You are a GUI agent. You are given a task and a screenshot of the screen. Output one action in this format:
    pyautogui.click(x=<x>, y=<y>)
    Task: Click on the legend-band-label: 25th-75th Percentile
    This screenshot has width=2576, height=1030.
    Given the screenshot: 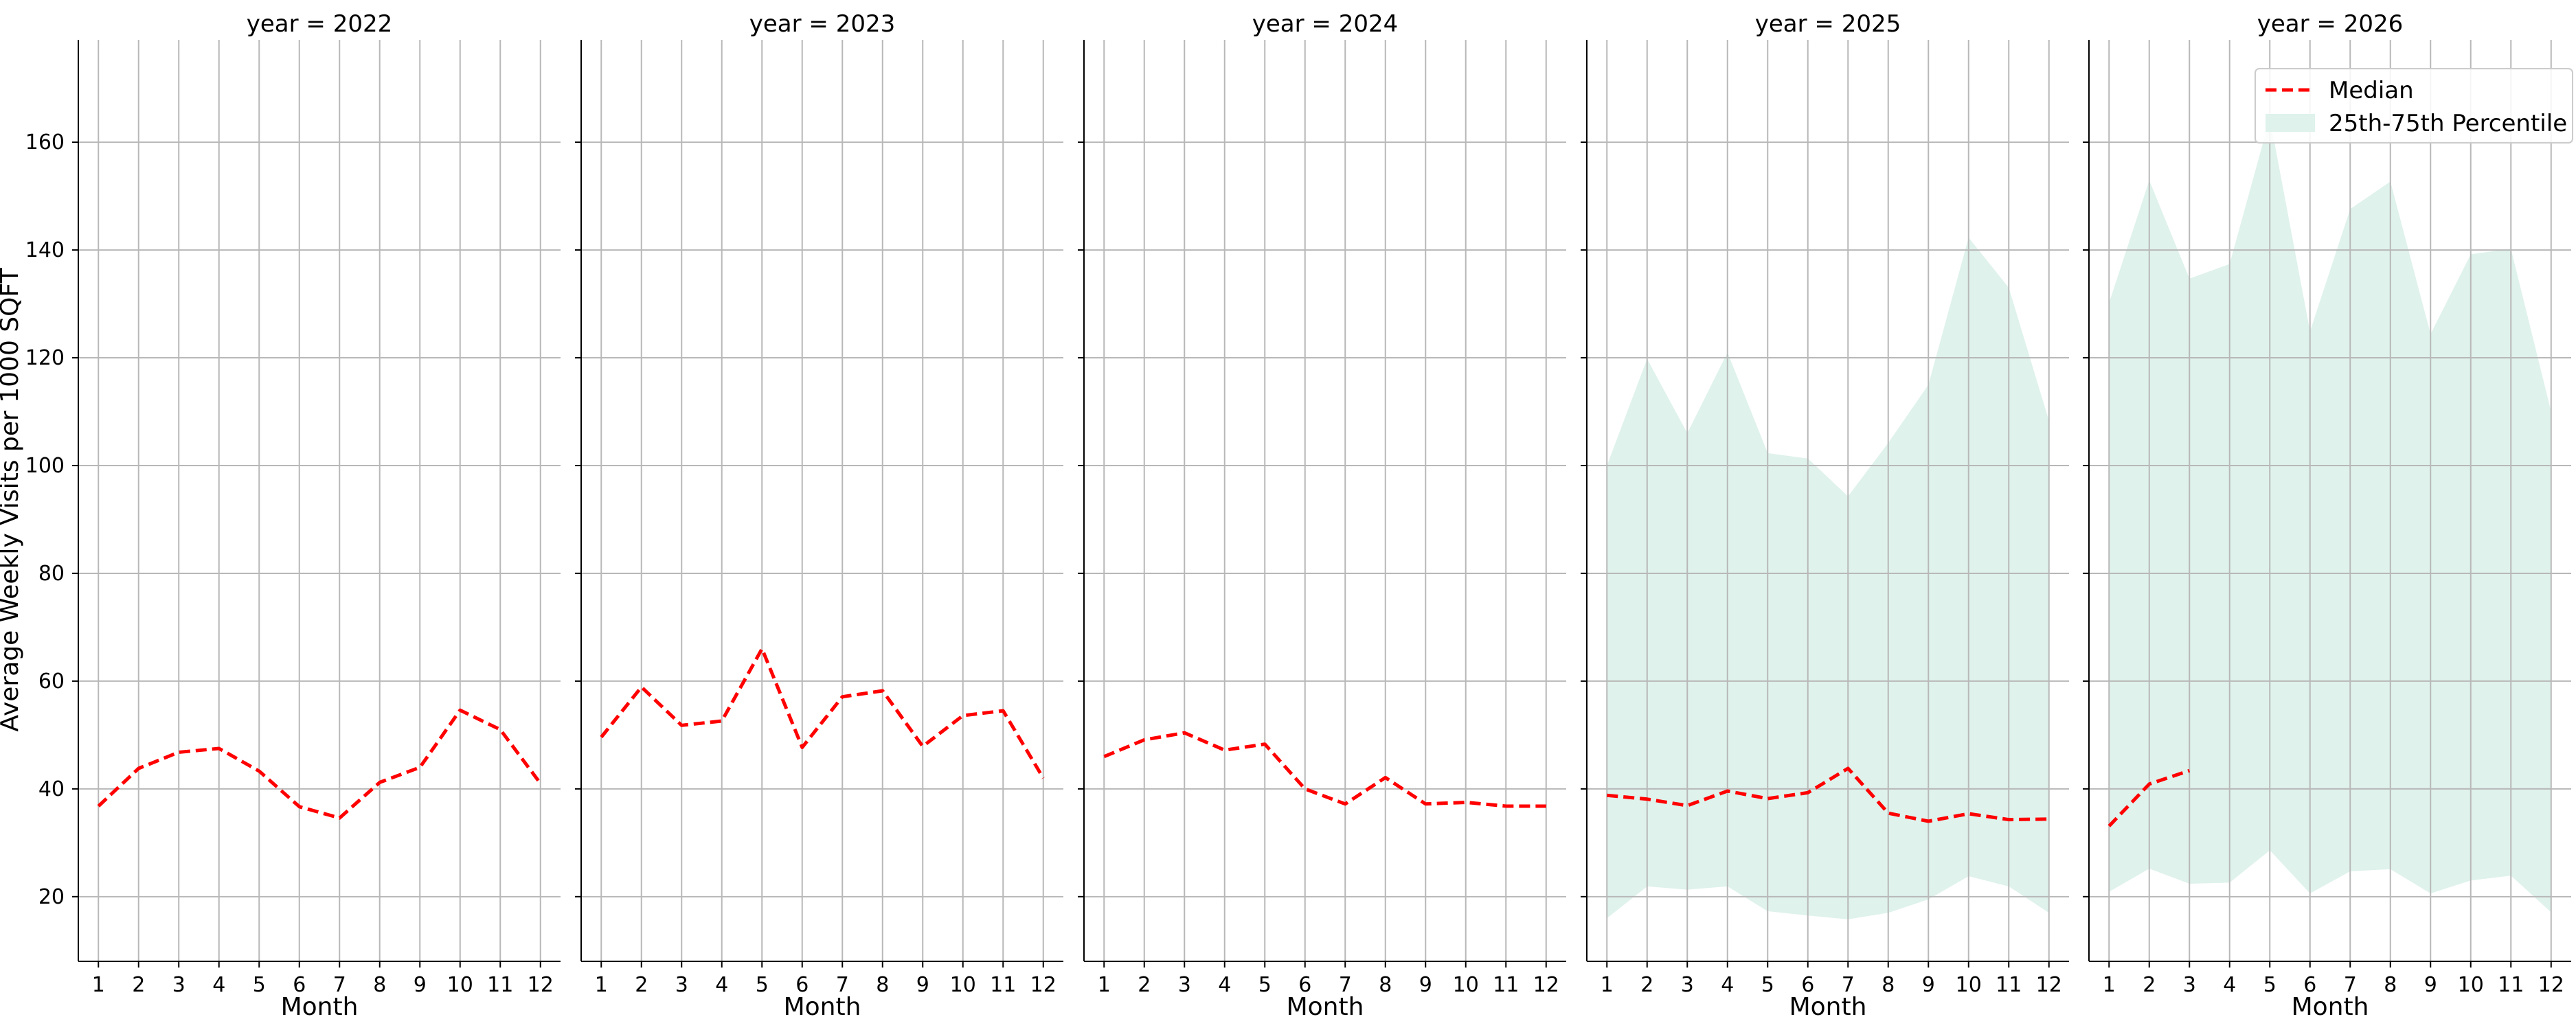 What is the action you would take?
    pyautogui.click(x=2448, y=123)
    